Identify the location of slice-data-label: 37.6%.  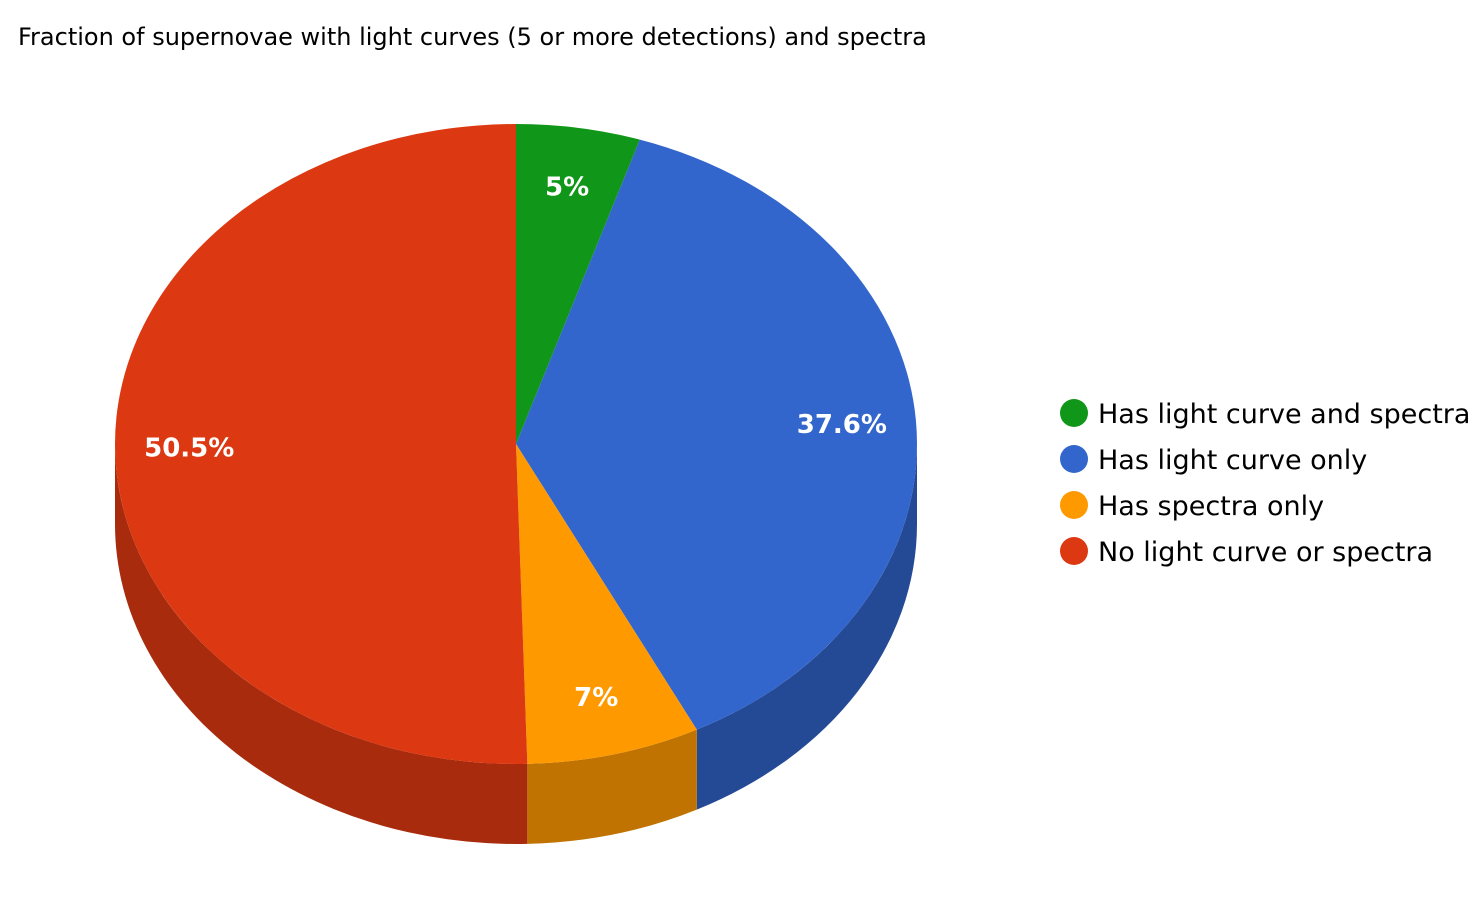
(842, 425).